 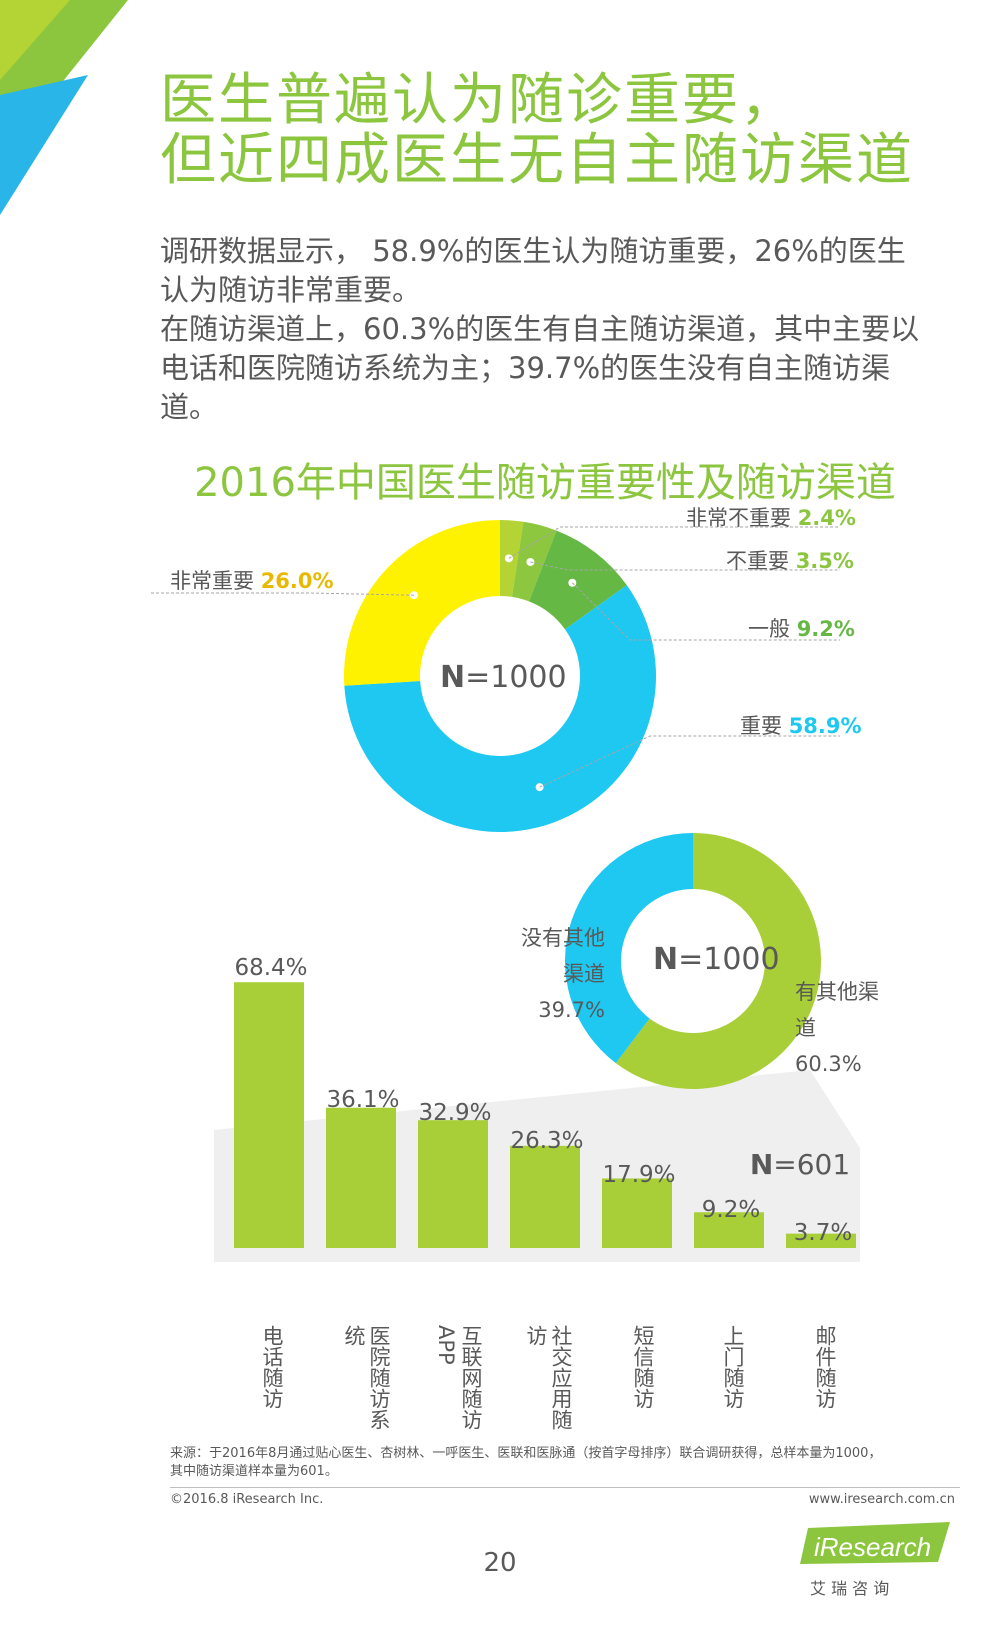 I want to click on bar-value-label: 32.9%, so click(x=455, y=1113).